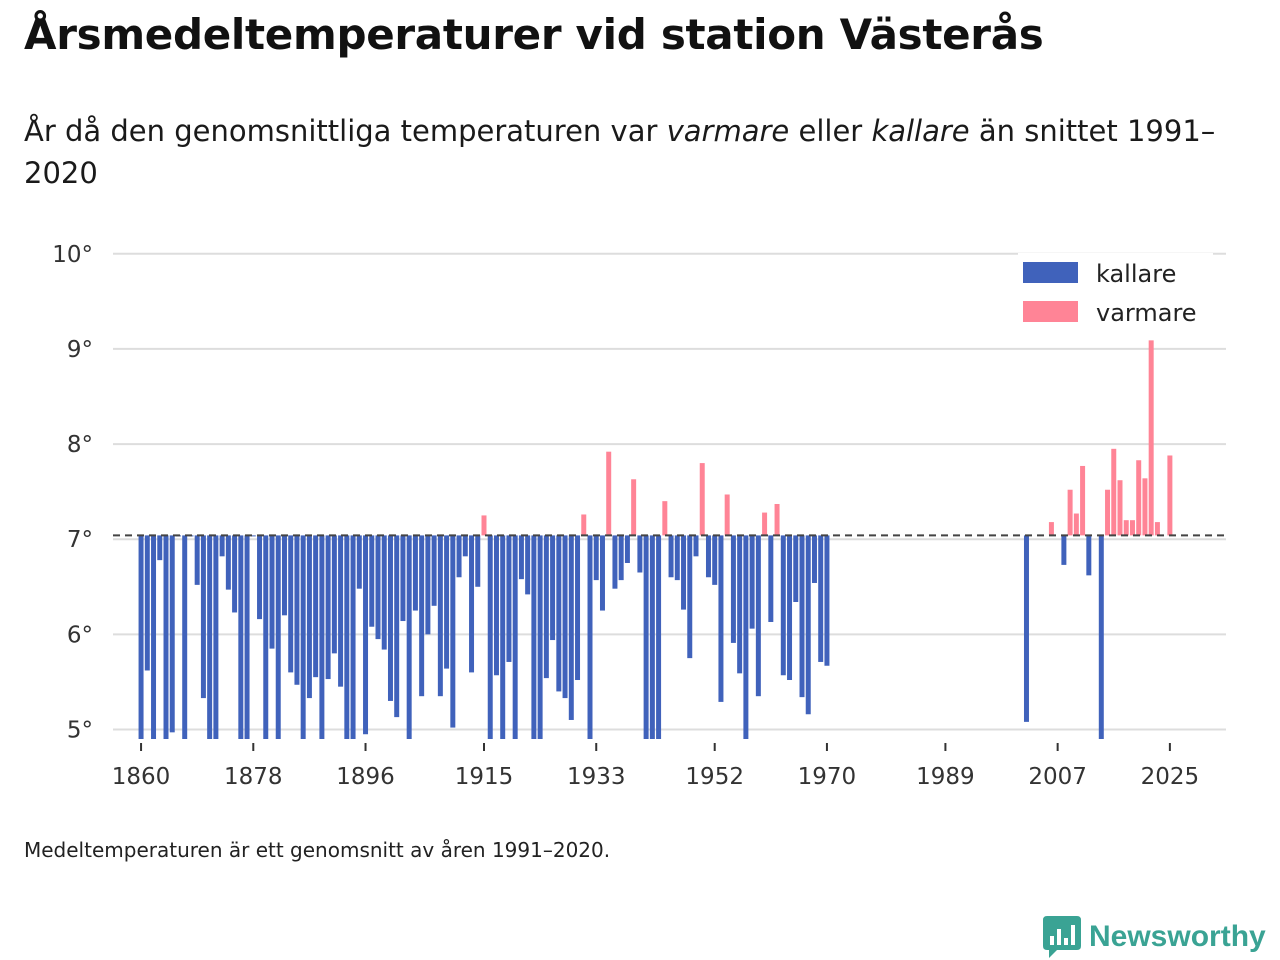 The width and height of the screenshot is (1280, 960). What do you see at coordinates (397, 626) in the screenshot?
I see `bar-cold-1901` at bounding box center [397, 626].